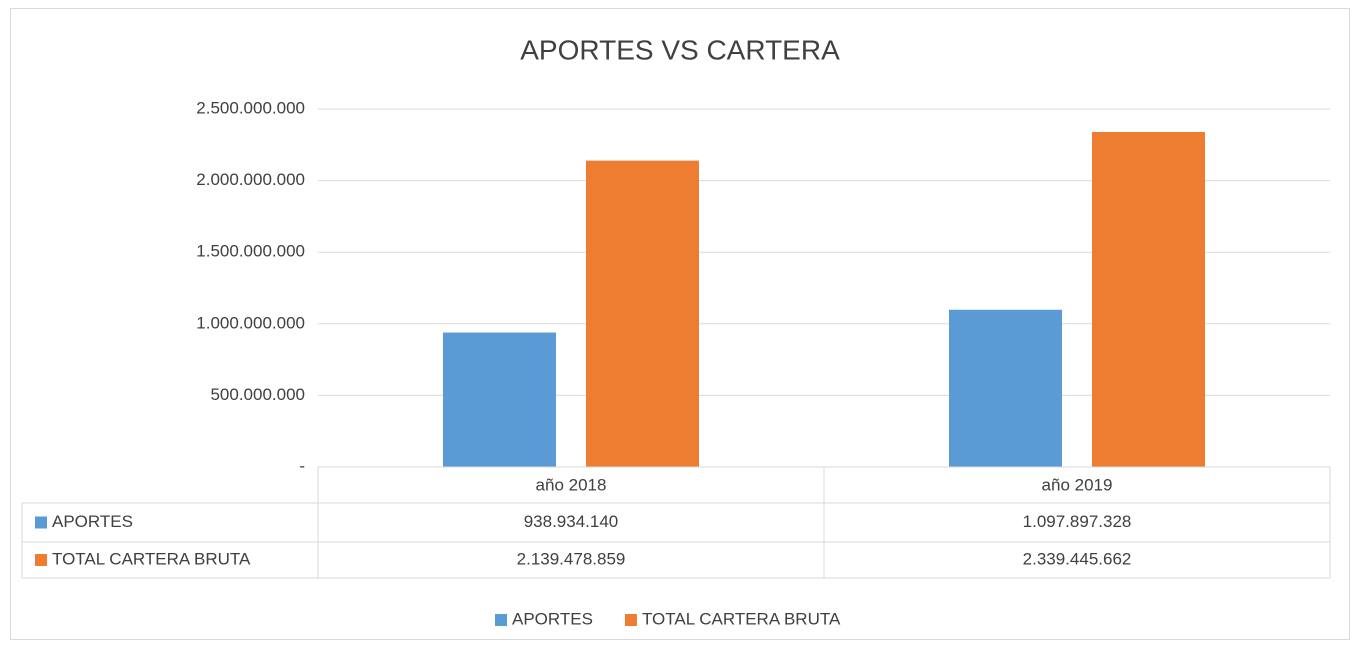  What do you see at coordinates (250, 107) in the screenshot?
I see `y-tick-label: 2.500.000.000` at bounding box center [250, 107].